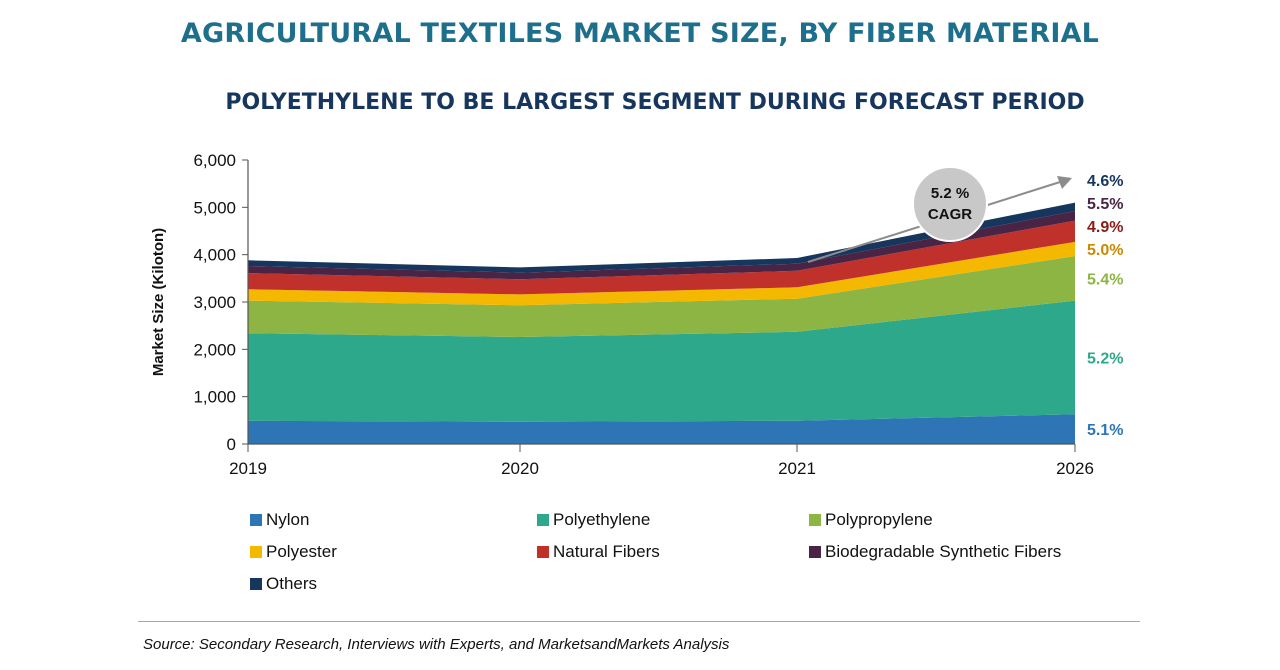 The width and height of the screenshot is (1280, 670). What do you see at coordinates (1105, 279) in the screenshot?
I see `cagr-label-polypropylene: 5.4%` at bounding box center [1105, 279].